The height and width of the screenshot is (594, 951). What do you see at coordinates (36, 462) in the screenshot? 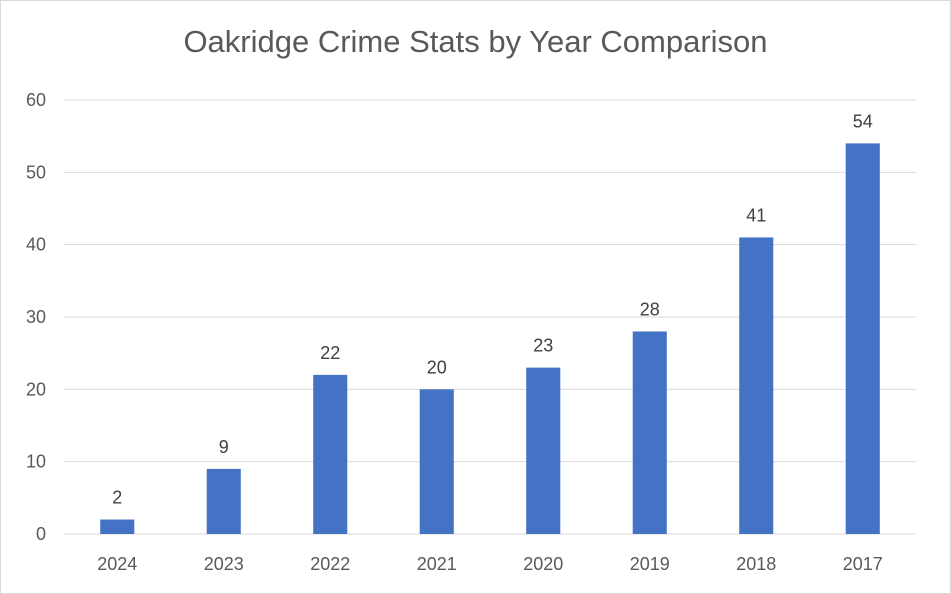
I see `y-tick-label: 10` at bounding box center [36, 462].